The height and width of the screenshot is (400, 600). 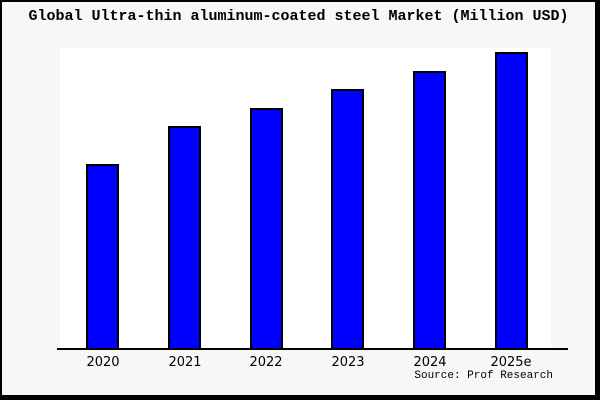 I want to click on bar-2023, so click(x=347, y=219).